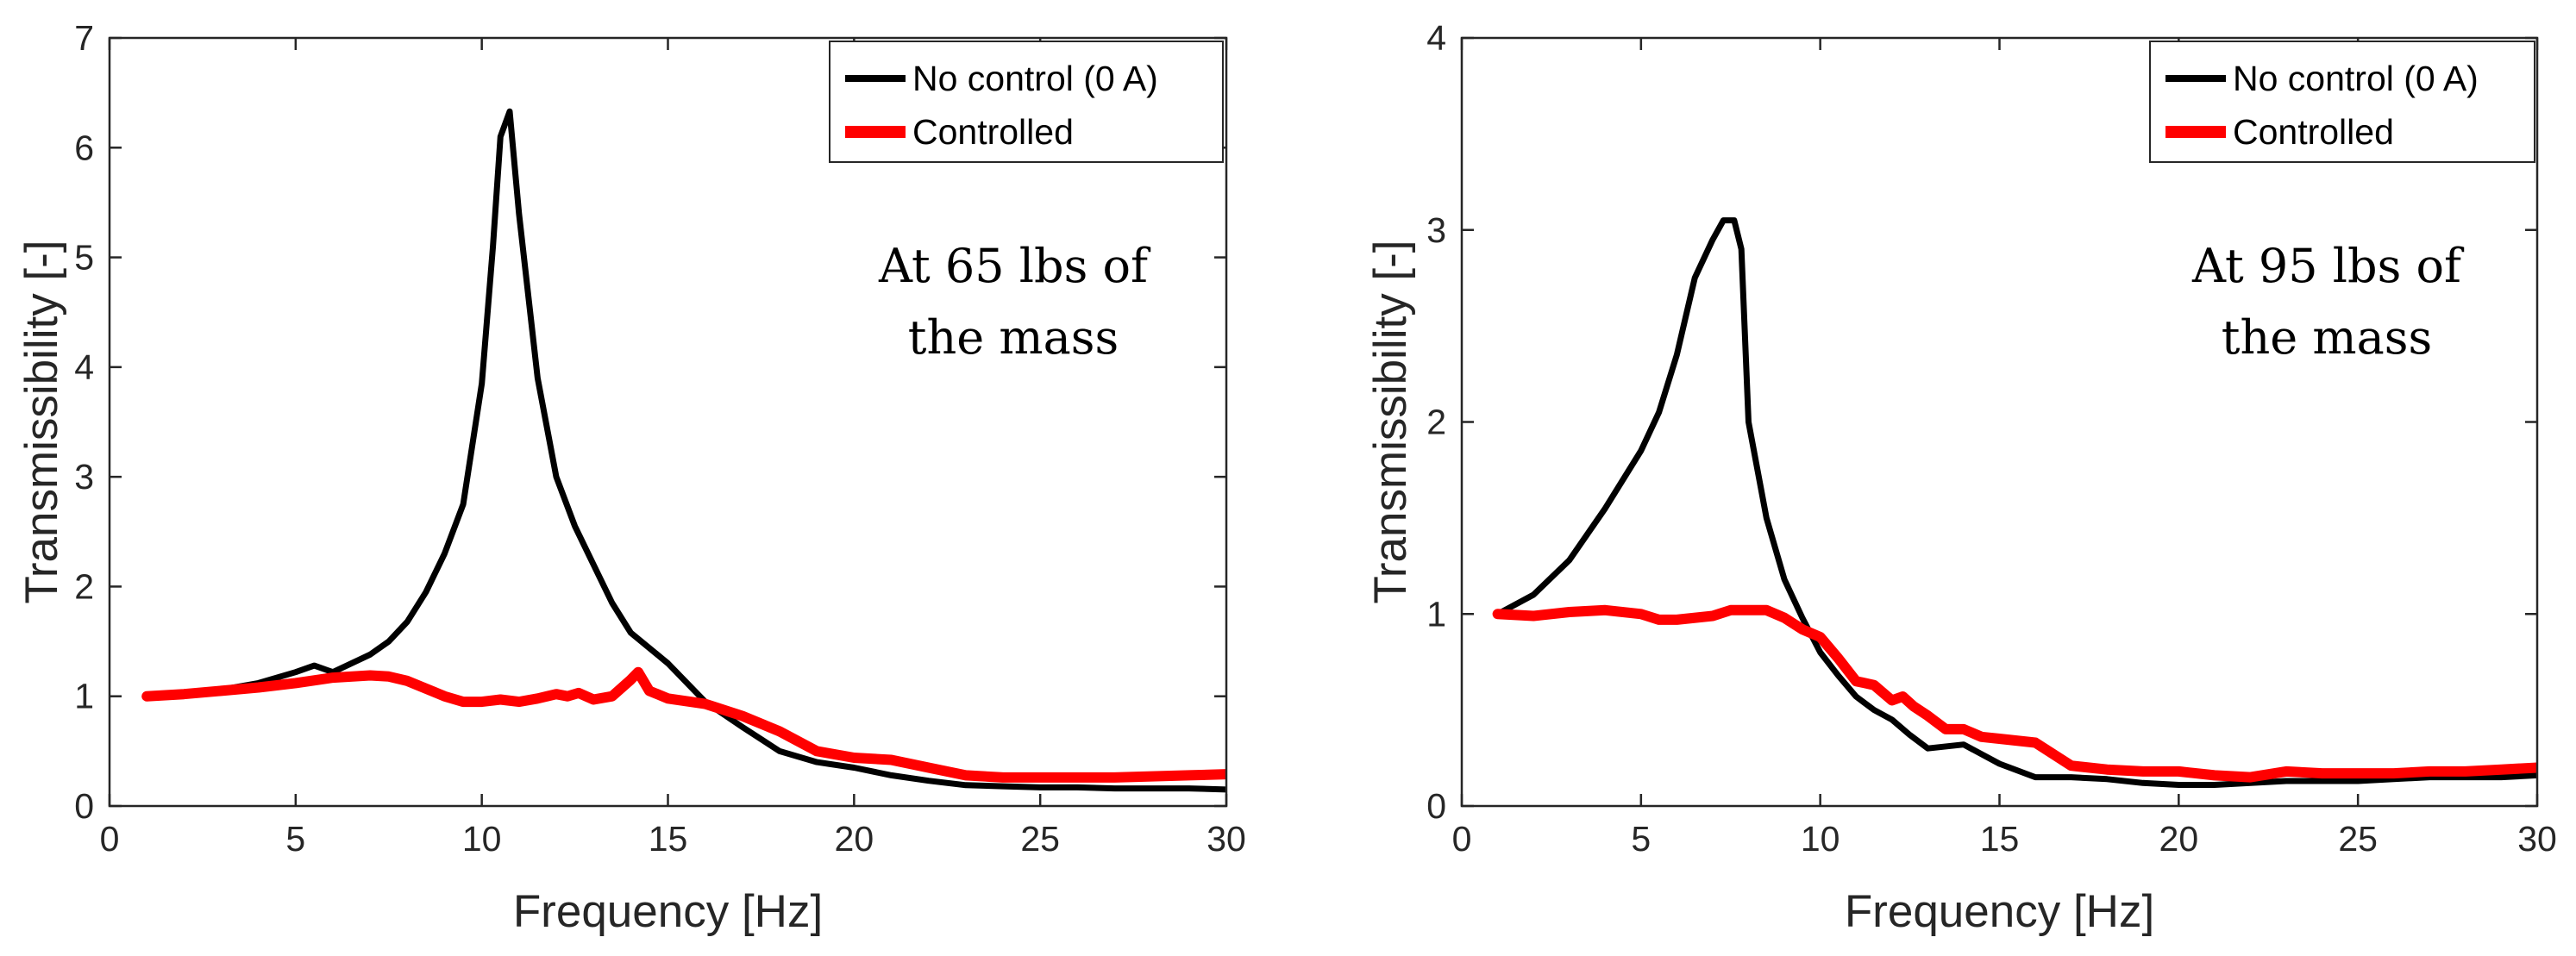 The image size is (2576, 956). What do you see at coordinates (1014, 266) in the screenshot?
I see `annotation-line-1: At 65 lbs of` at bounding box center [1014, 266].